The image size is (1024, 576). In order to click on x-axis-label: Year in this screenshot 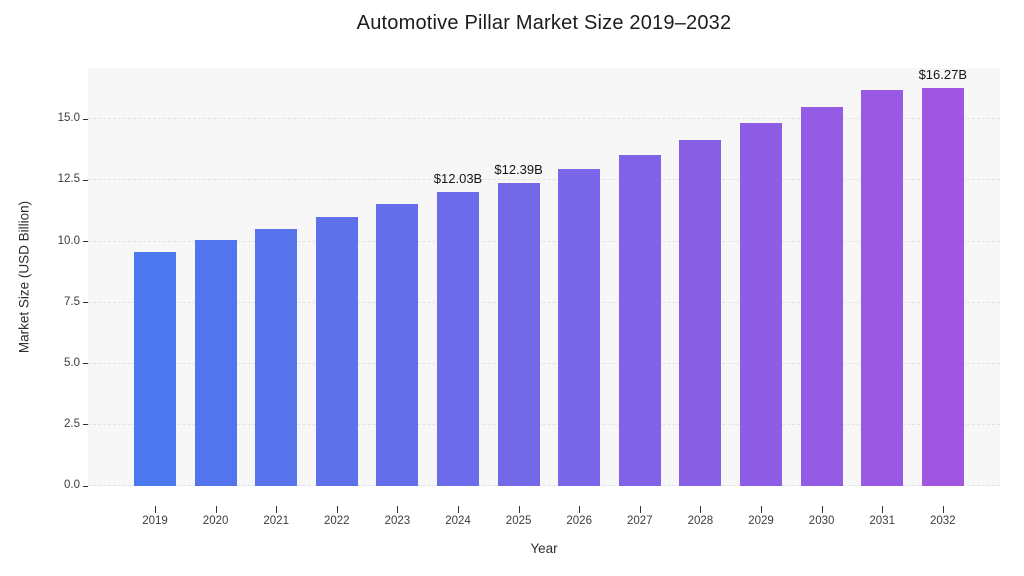, I will do `click(544, 548)`.